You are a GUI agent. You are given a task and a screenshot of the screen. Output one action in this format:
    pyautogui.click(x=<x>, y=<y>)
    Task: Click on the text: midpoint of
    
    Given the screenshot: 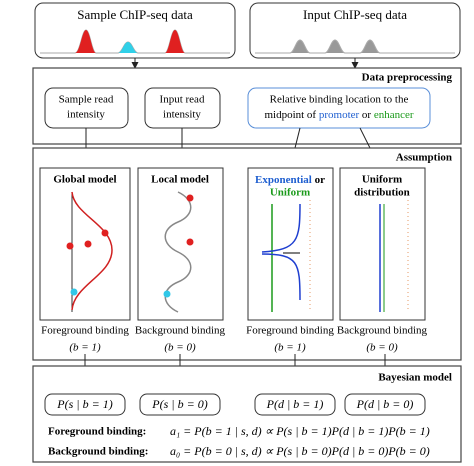 What is the action you would take?
    pyautogui.click(x=291, y=115)
    